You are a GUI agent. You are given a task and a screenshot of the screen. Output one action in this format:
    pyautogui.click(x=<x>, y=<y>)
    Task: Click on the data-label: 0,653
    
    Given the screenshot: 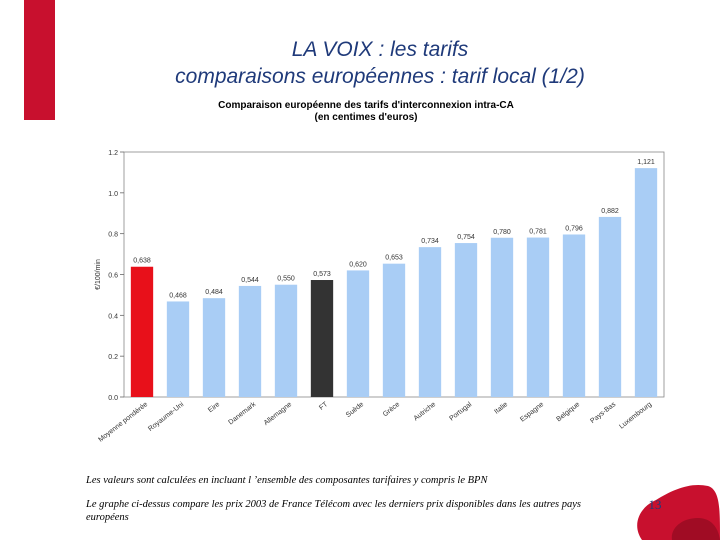 What is the action you would take?
    pyautogui.click(x=394, y=258)
    